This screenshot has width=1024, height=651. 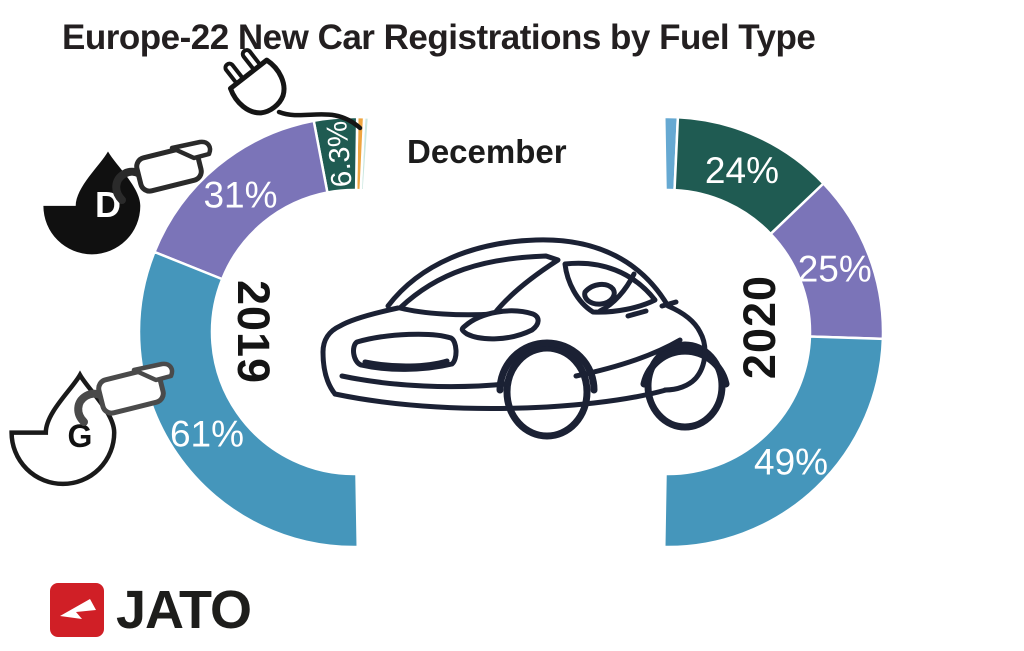 I want to click on car-window-divider, so click(x=617, y=292).